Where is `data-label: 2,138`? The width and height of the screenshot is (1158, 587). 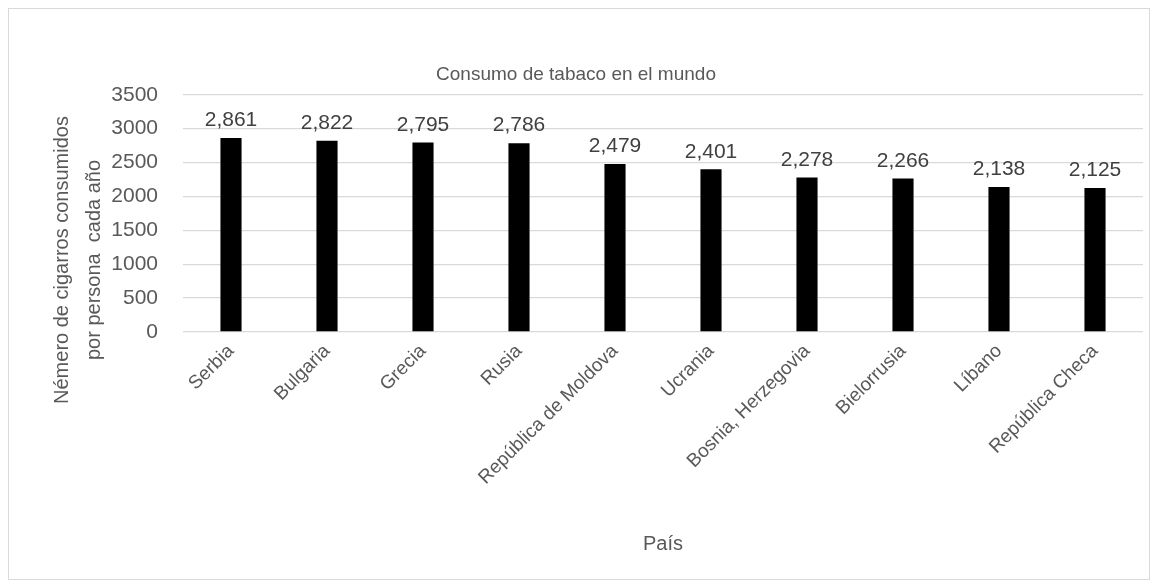 data-label: 2,138 is located at coordinates (999, 168).